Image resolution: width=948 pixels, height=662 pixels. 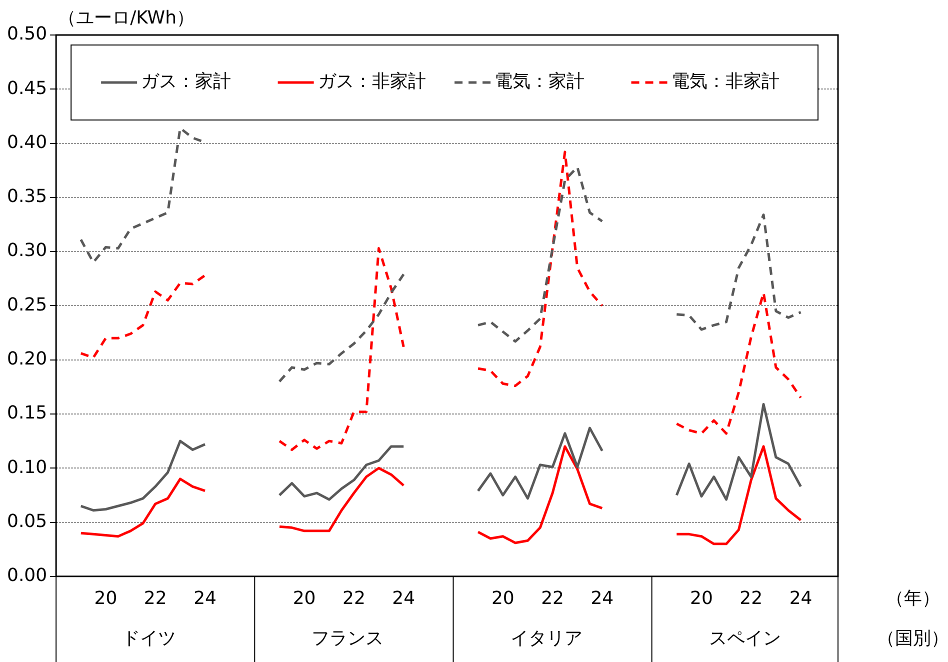 What do you see at coordinates (539, 81) in the screenshot?
I see `legend-label: 電気：家計` at bounding box center [539, 81].